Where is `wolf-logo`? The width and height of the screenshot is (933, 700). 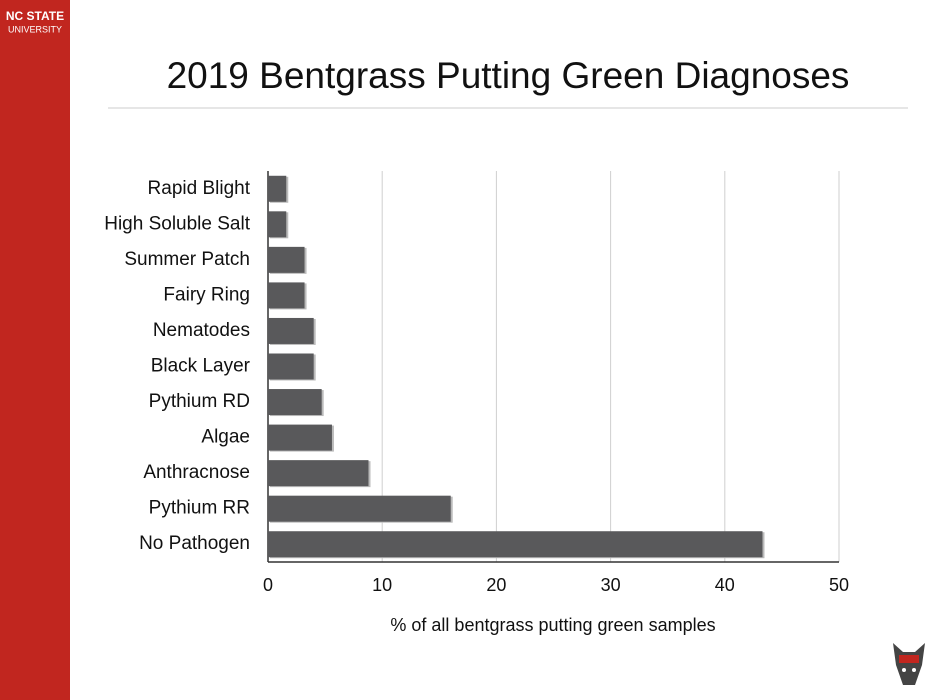
wolf-logo is located at coordinates (909, 664).